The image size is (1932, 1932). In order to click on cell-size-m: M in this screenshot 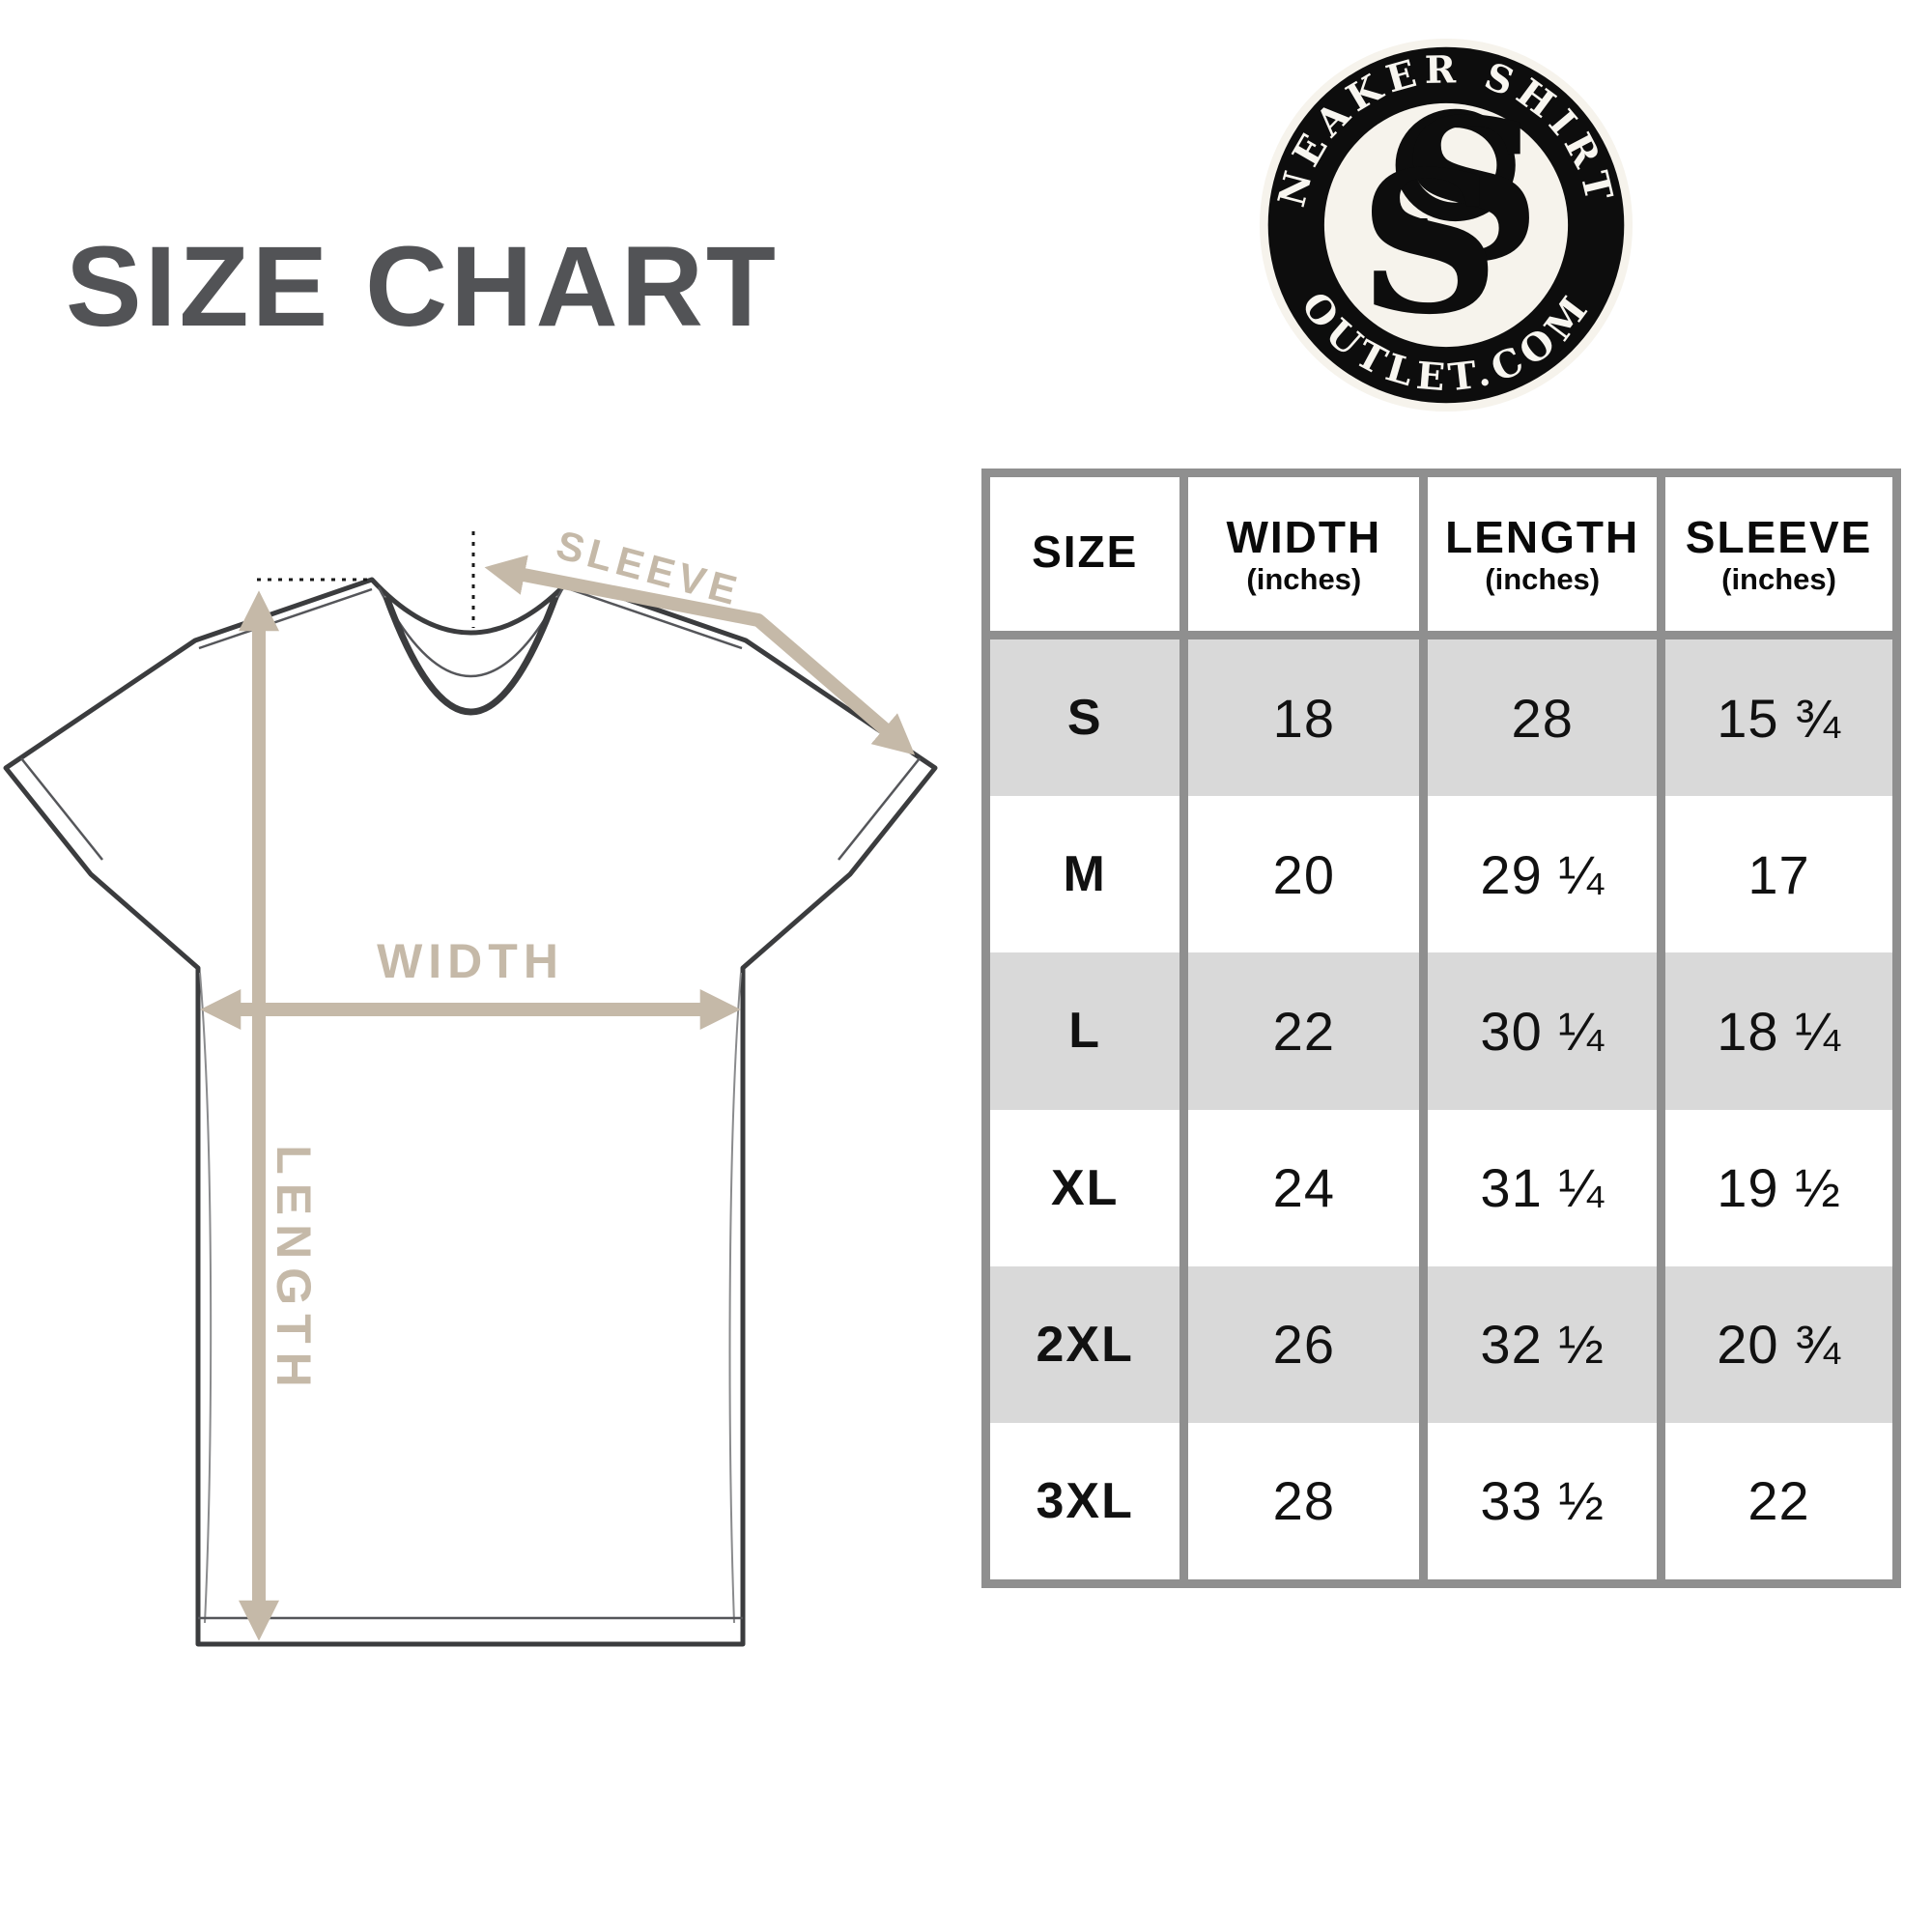, I will do `click(1085, 874)`.